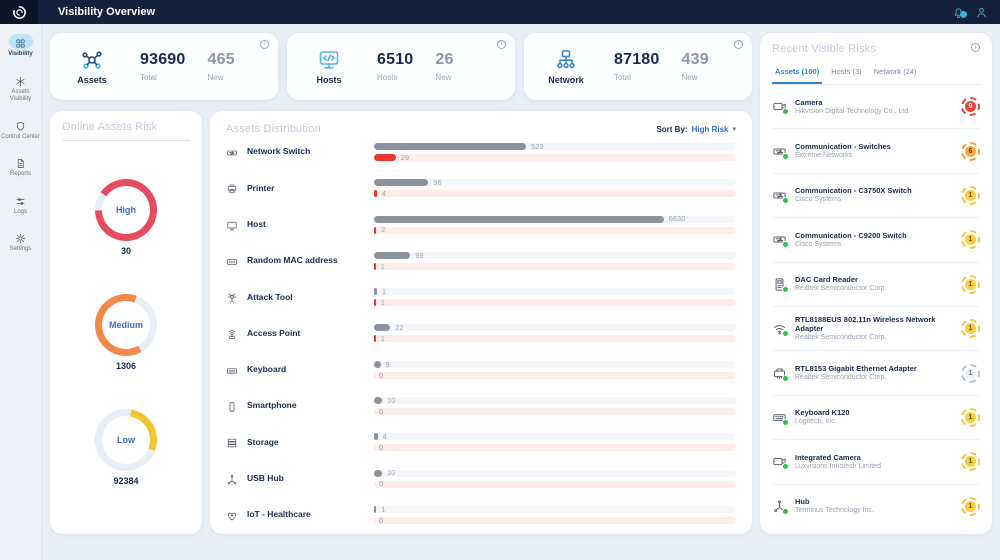  I want to click on page-title: Visibility Overview, so click(107, 12).